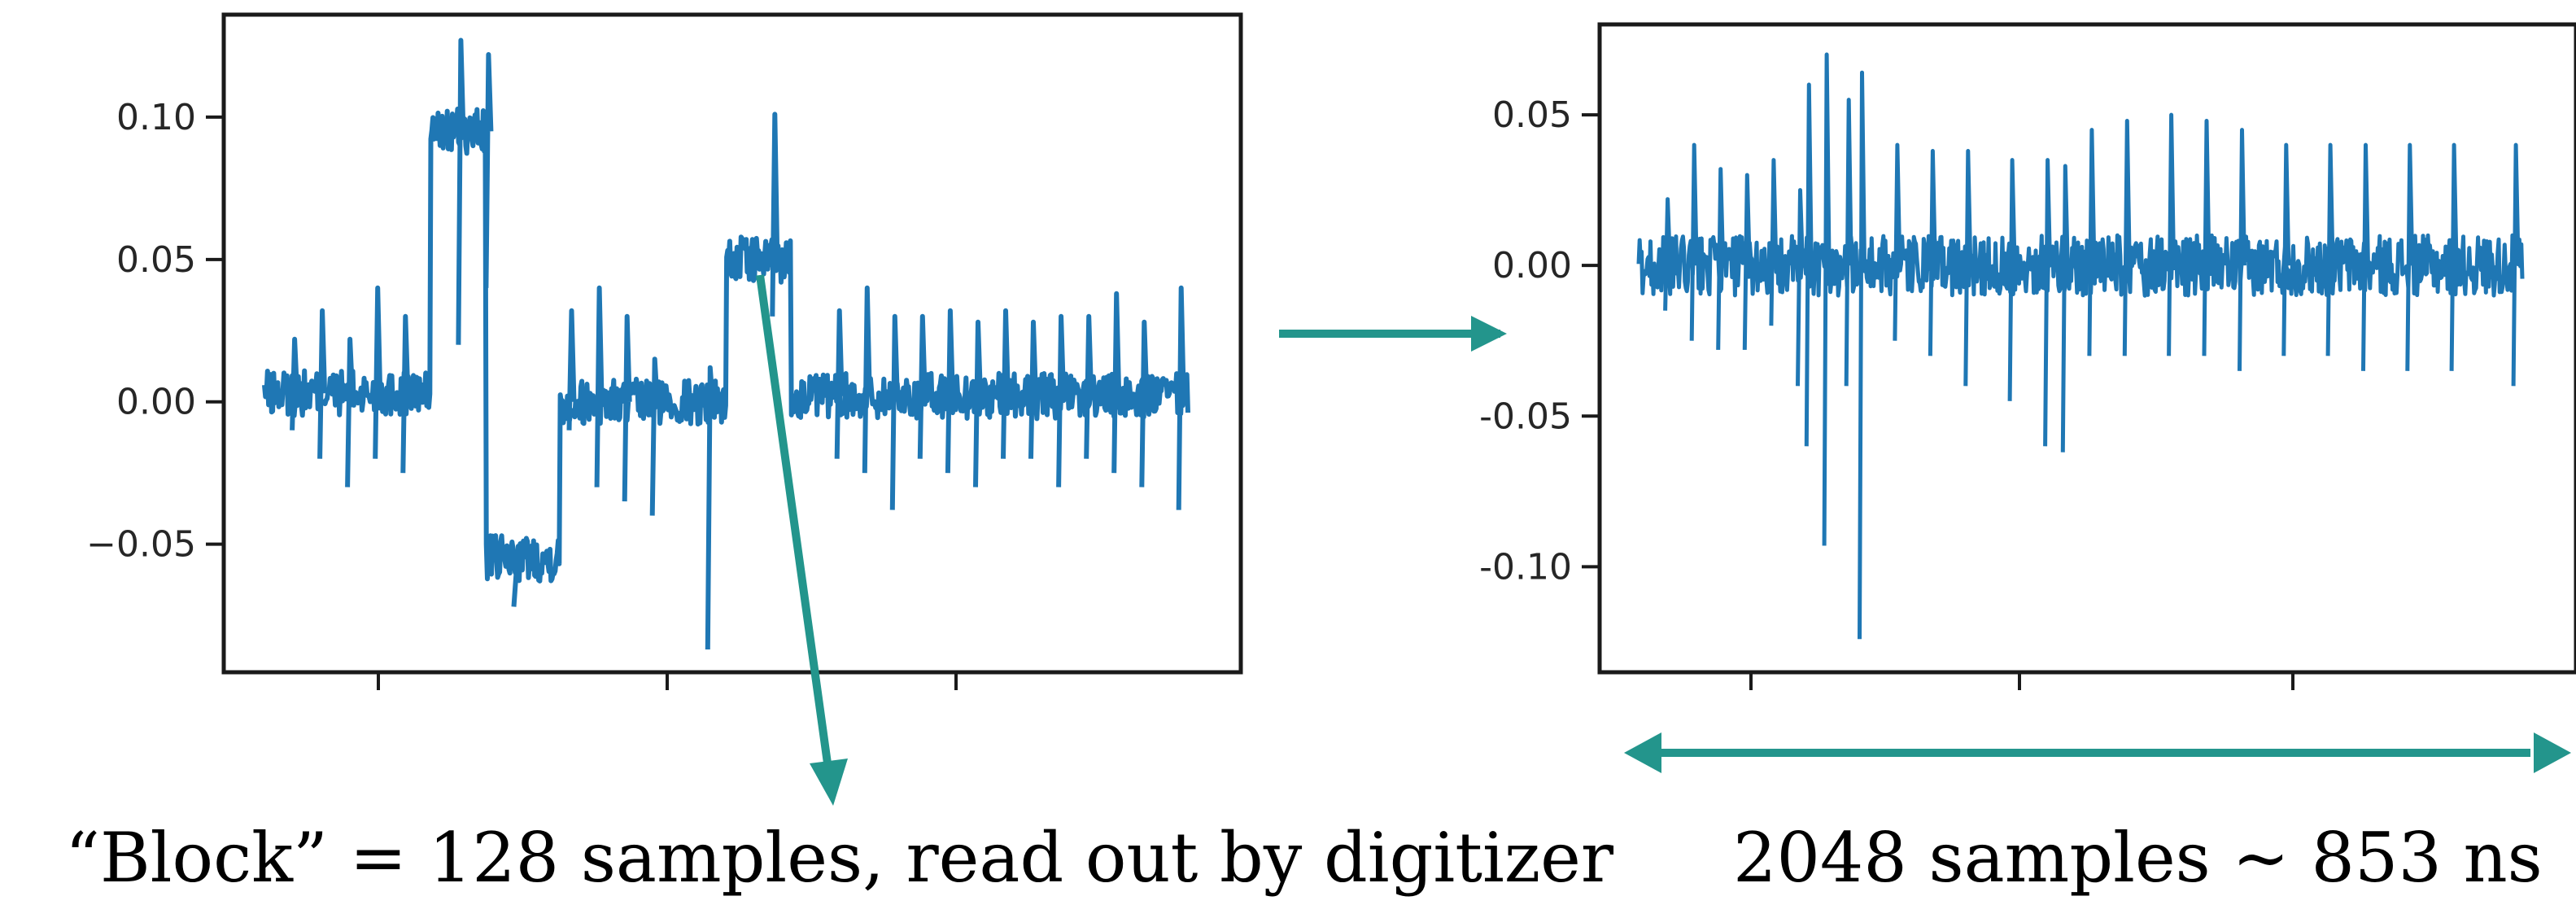 This screenshot has width=2576, height=905. Describe the element at coordinates (155, 331) in the screenshot. I see `y-axis: −0.05 0.00 0.05 0.10` at that location.